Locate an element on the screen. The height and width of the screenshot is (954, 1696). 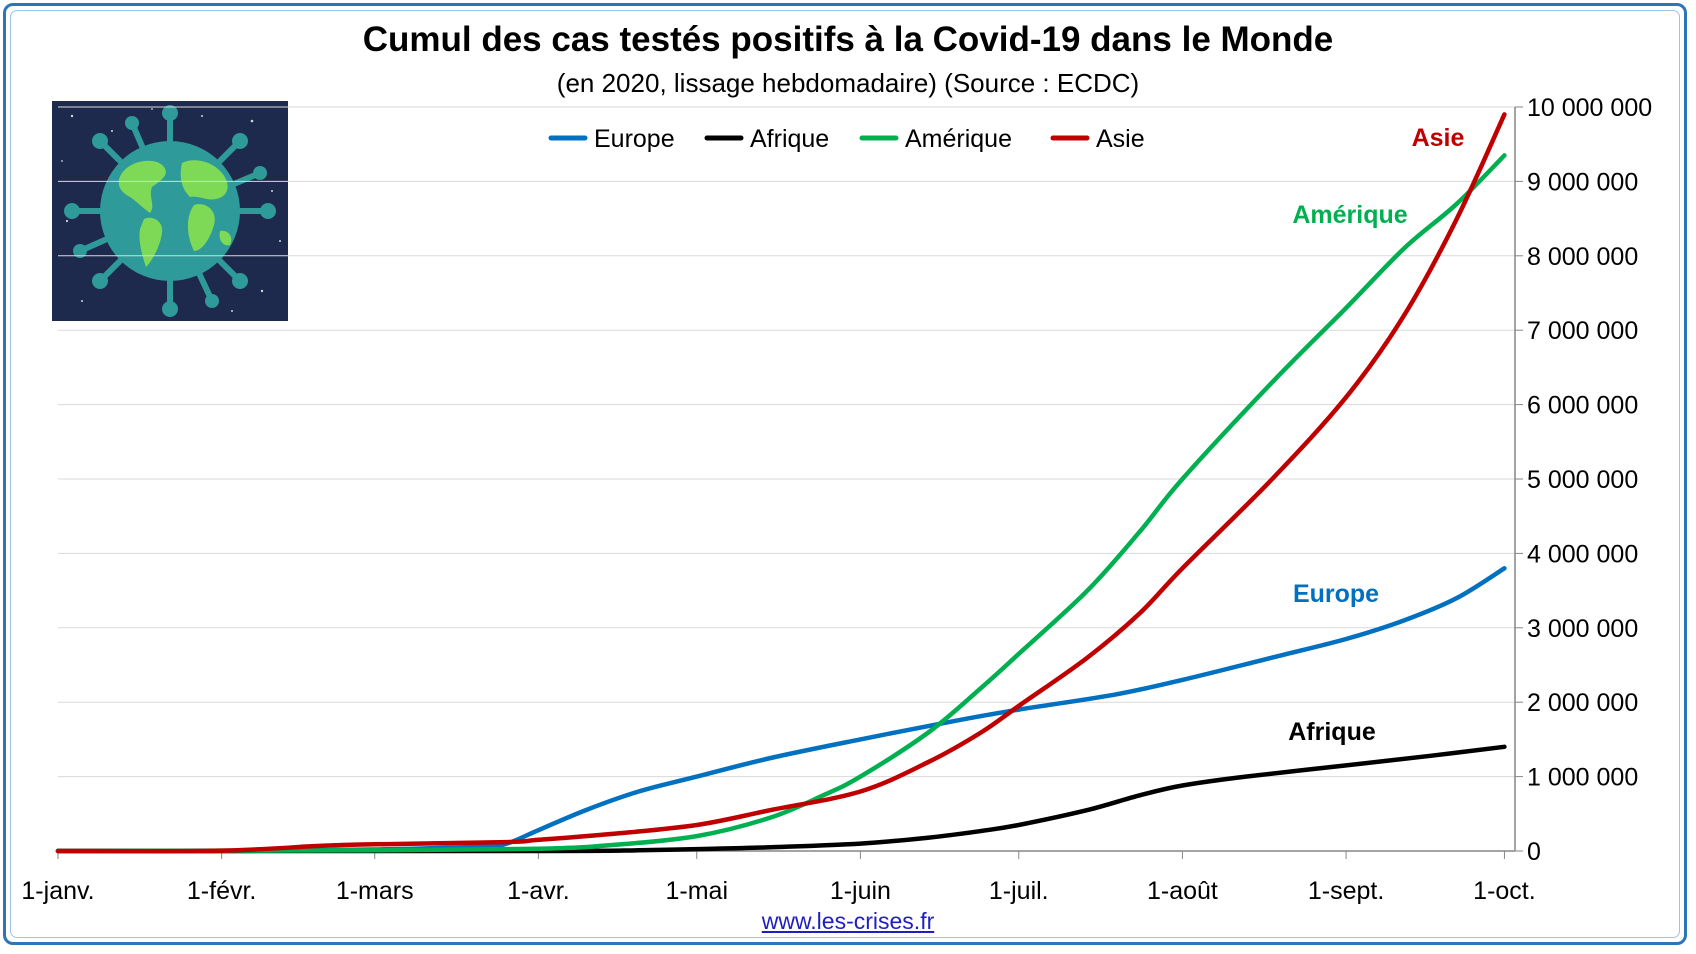
globe-virus-icon is located at coordinates (170, 211).